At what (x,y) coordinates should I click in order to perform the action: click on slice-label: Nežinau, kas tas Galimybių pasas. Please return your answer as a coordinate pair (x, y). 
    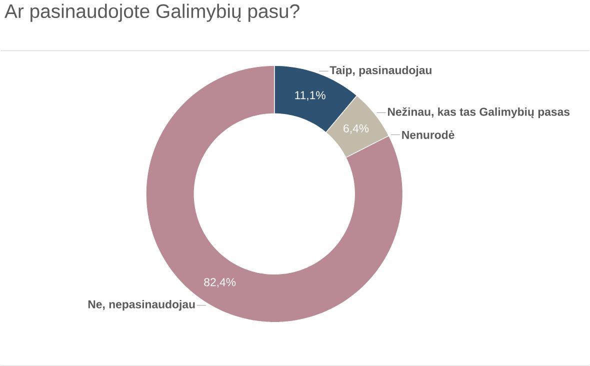
    Looking at the image, I should click on (479, 112).